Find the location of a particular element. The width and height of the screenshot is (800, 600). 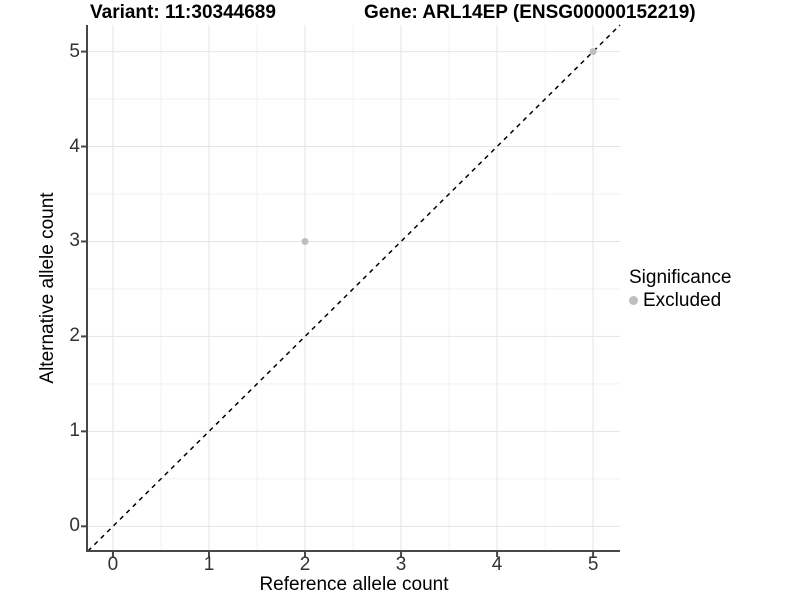

legend: Significance Excluded is located at coordinates (680, 289).